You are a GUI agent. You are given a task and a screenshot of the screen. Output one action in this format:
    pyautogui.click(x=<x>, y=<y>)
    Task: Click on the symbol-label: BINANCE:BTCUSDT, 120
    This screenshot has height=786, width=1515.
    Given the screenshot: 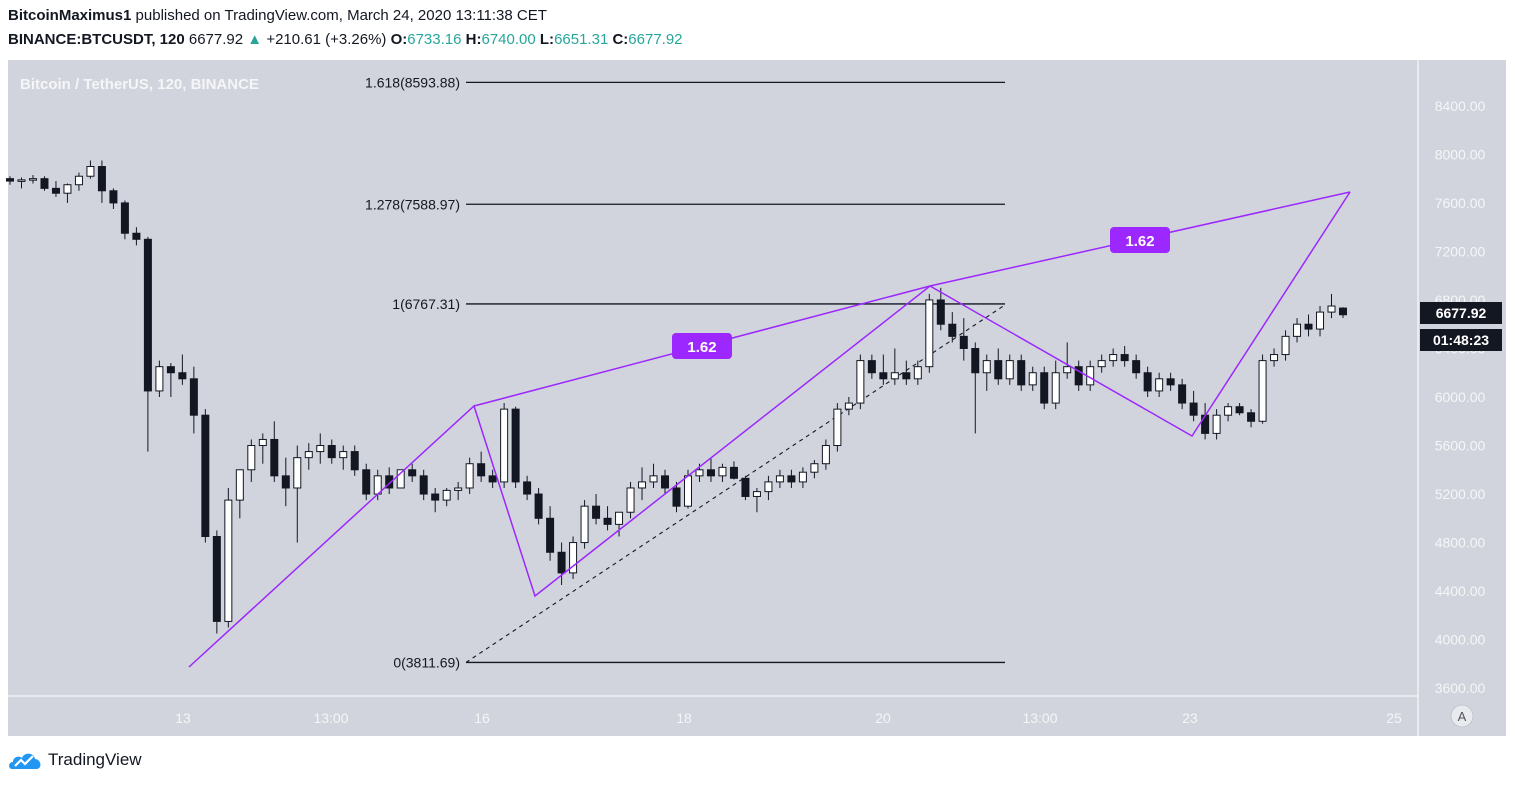 What is the action you would take?
    pyautogui.click(x=96, y=39)
    